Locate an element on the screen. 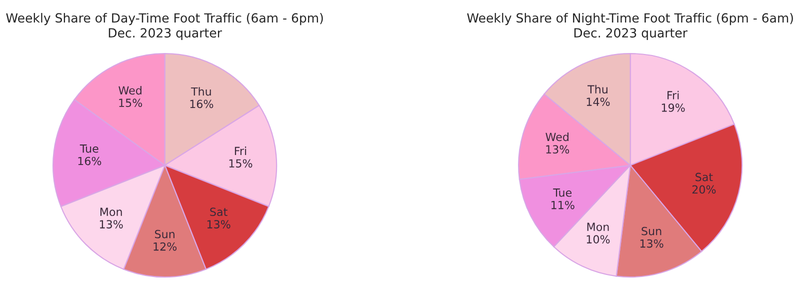  data-label: 11% is located at coordinates (562, 205).